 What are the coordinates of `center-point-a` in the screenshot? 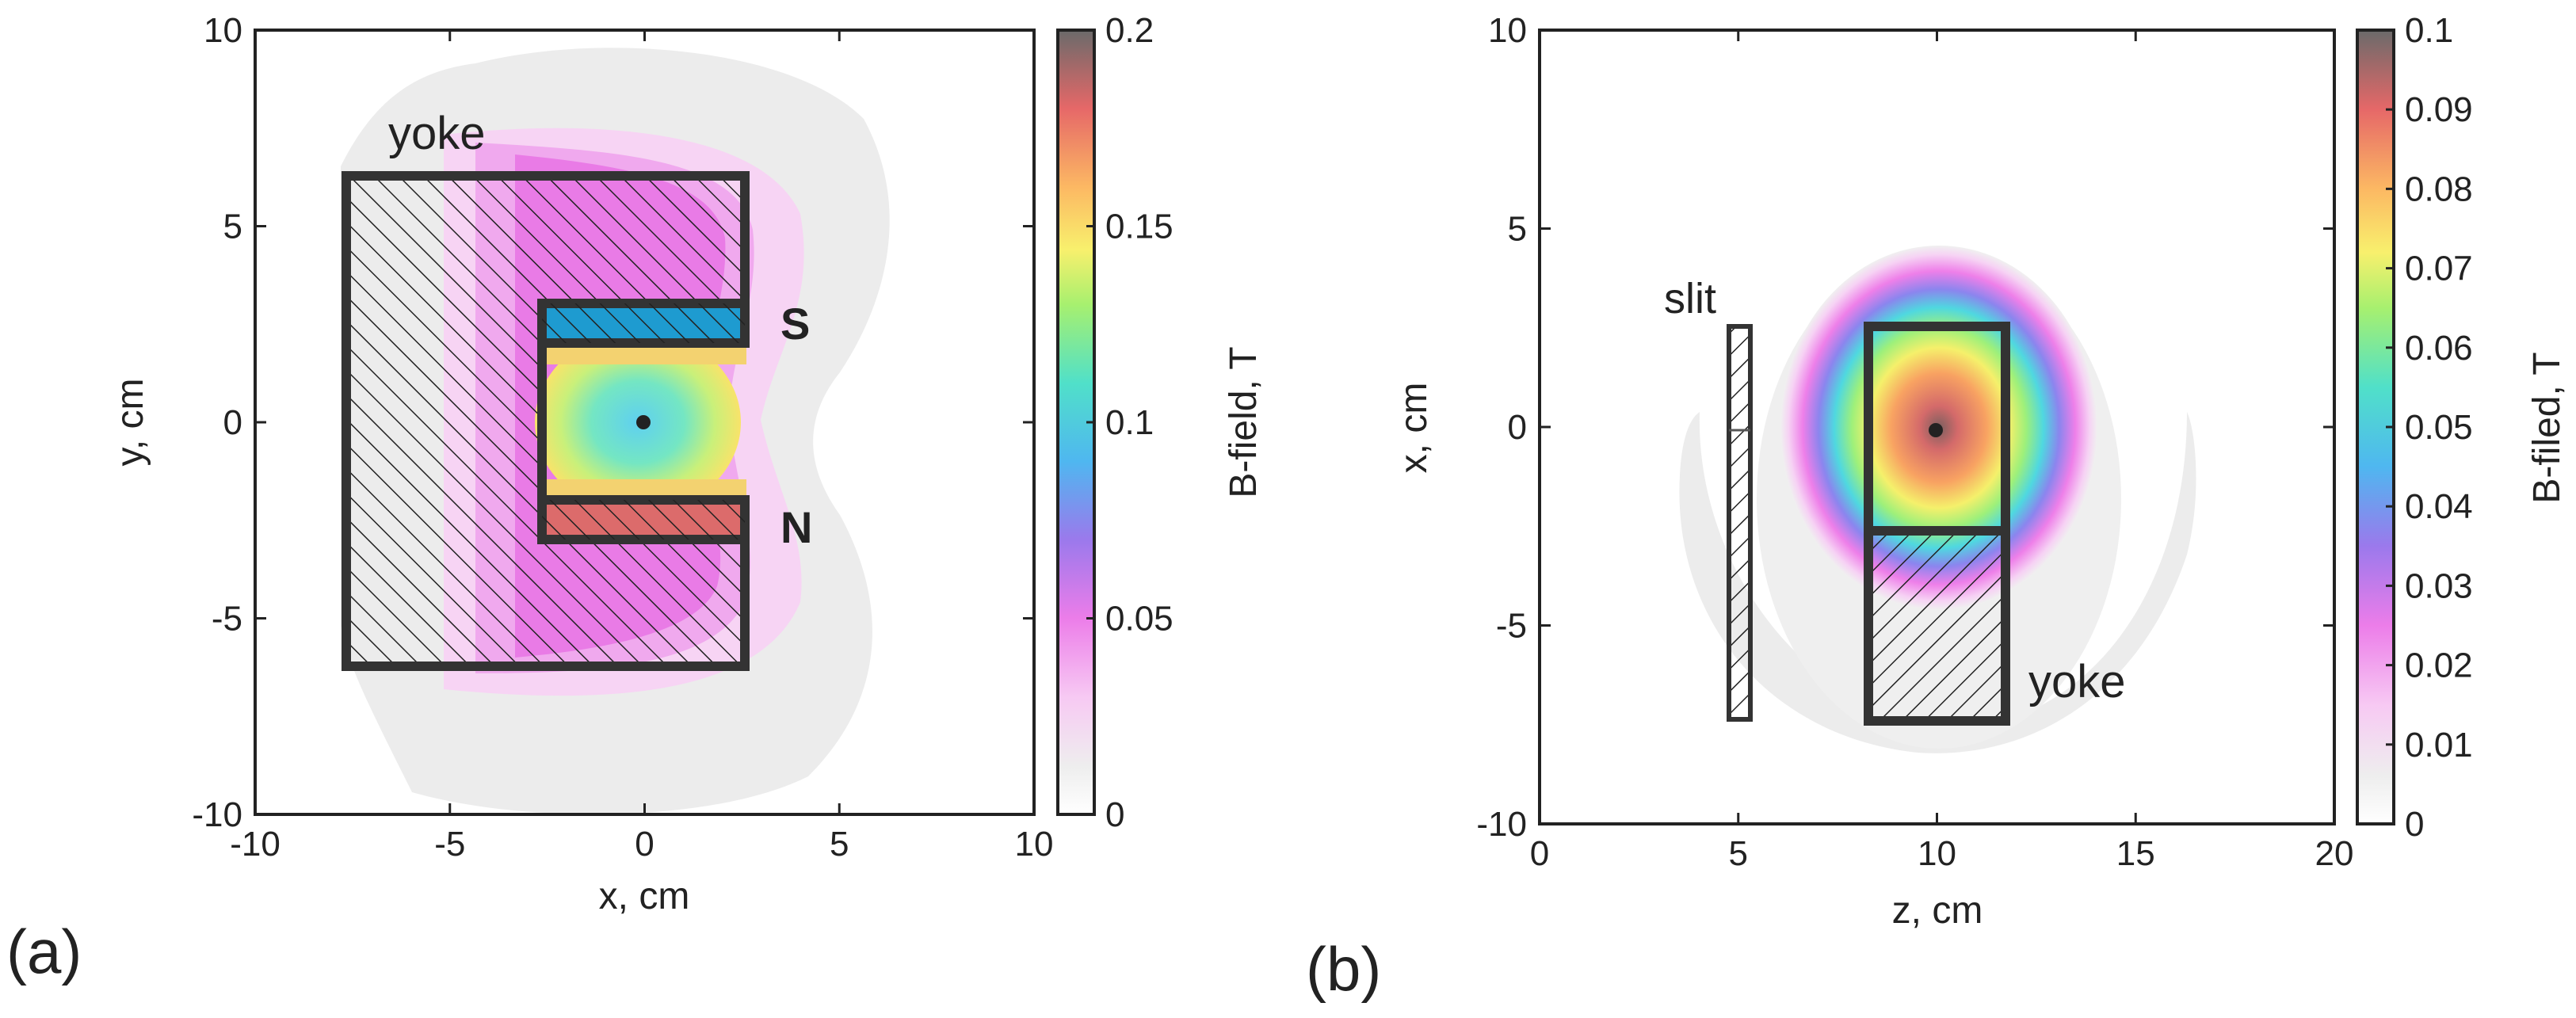 It's located at (643, 422).